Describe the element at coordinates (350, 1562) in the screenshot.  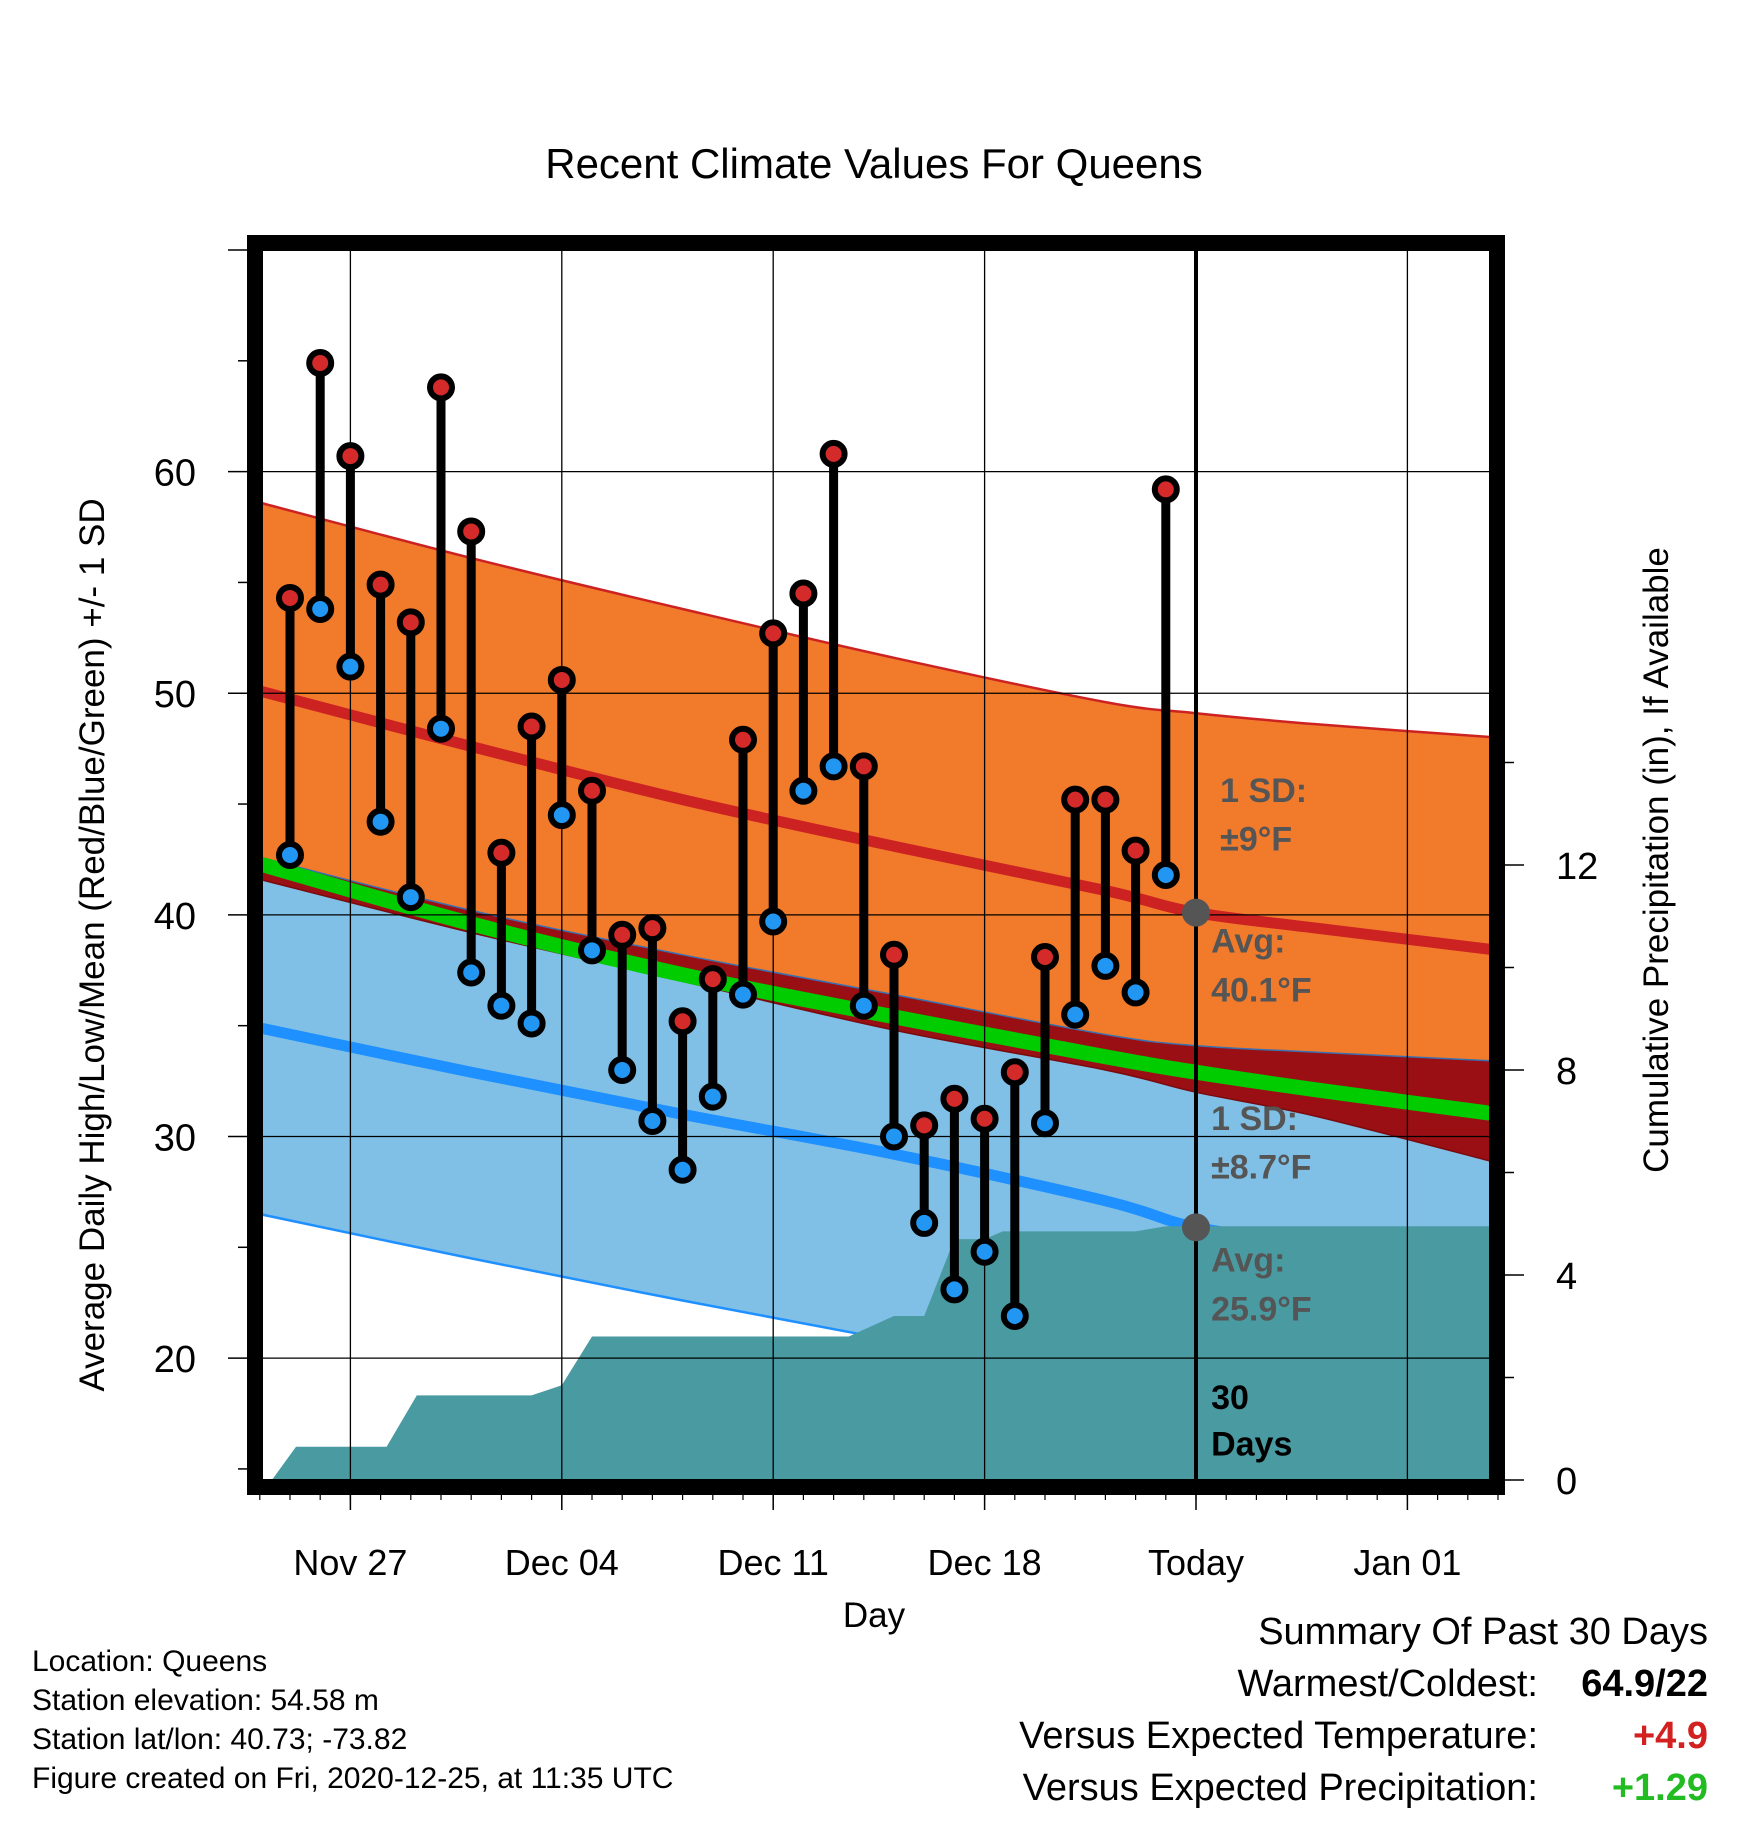
I see `x-tick-label: Nov 27` at that location.